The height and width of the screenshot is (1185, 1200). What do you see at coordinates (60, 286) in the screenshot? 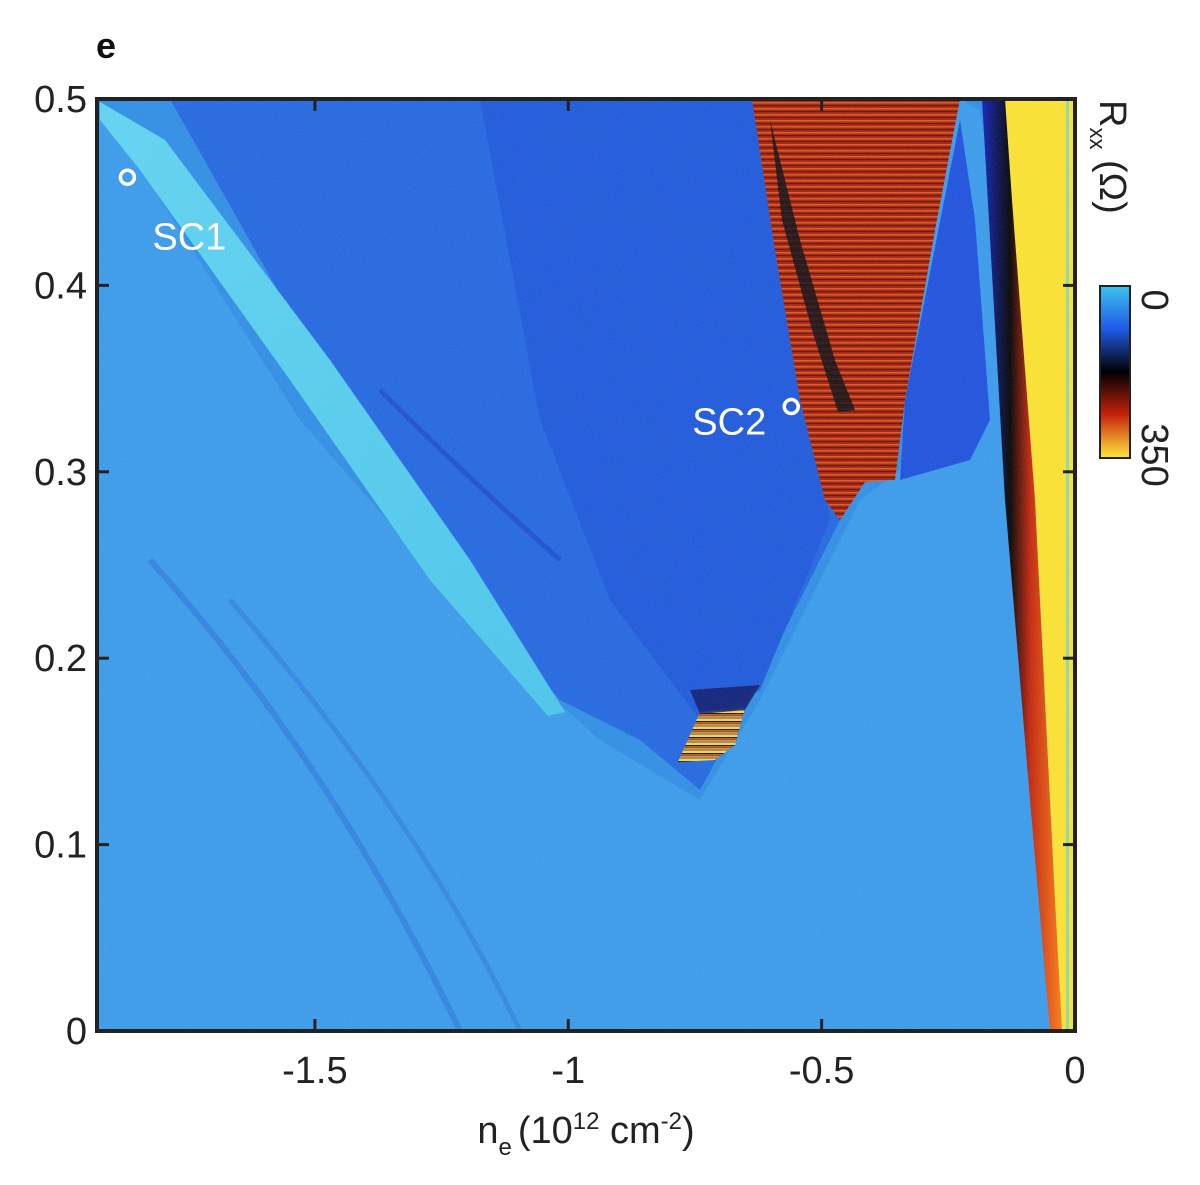
I see `y-tick-label: 0.4` at bounding box center [60, 286].